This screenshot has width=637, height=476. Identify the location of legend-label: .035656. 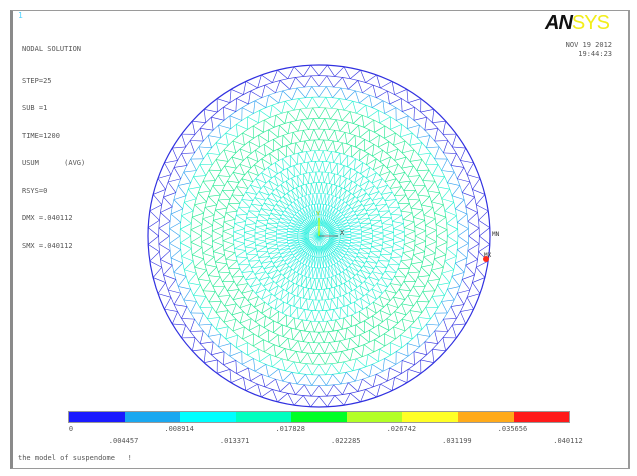
(512, 429).